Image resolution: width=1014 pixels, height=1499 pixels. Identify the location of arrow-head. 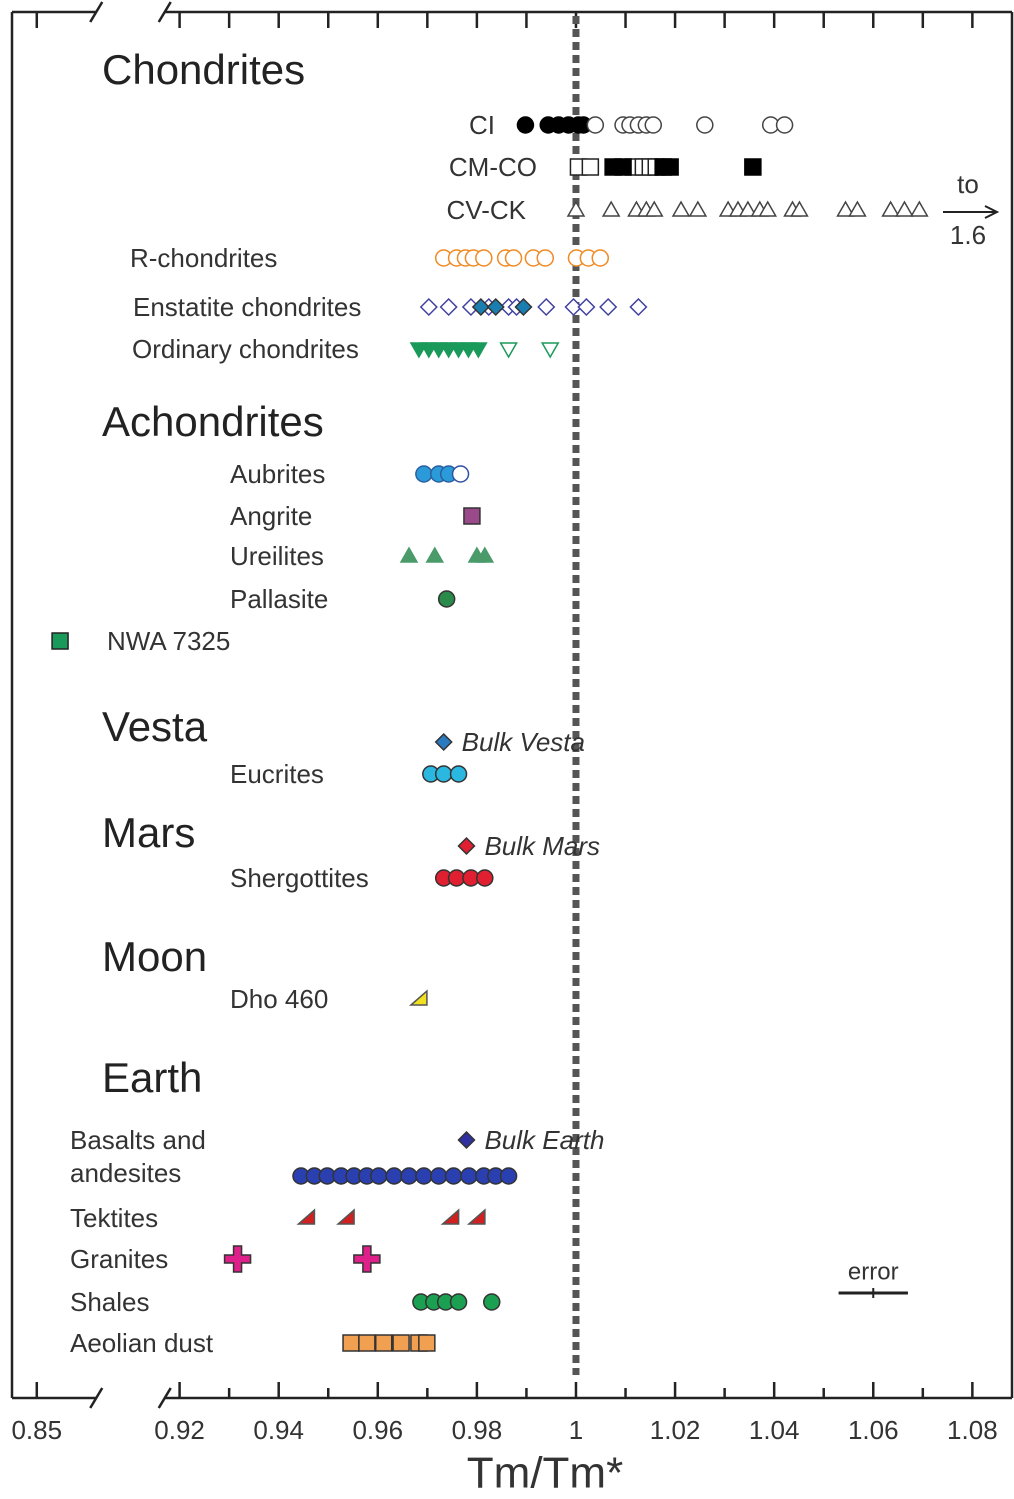
(992, 212).